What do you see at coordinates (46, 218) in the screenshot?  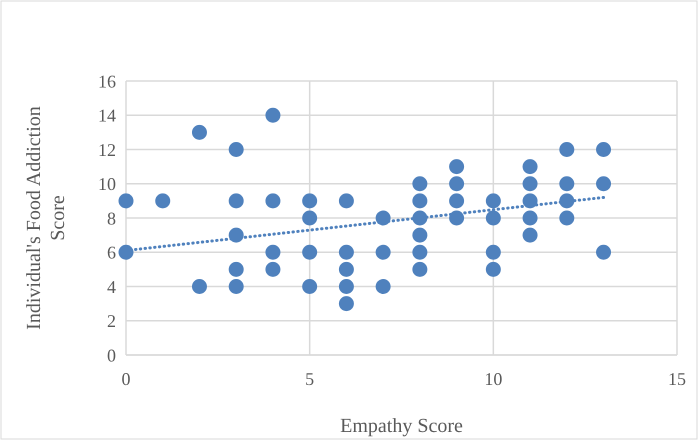 I see `y-axis-title: Individual's Food Addiction Score` at bounding box center [46, 218].